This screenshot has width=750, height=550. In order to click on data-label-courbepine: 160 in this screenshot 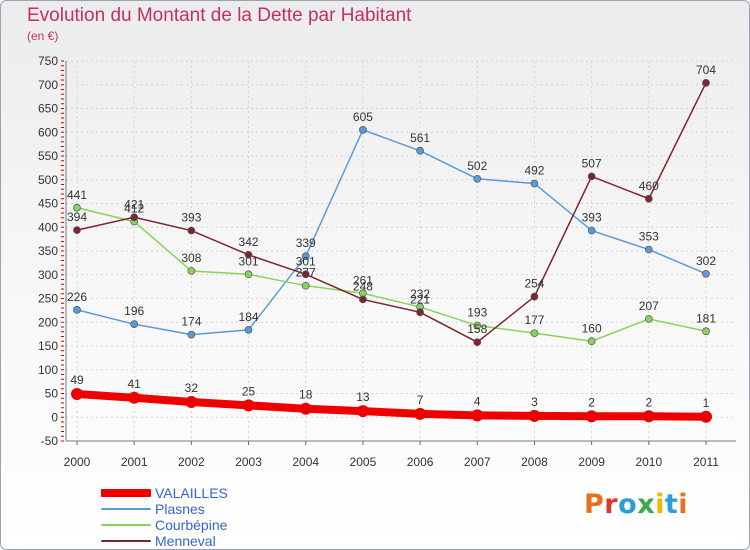, I will do `click(592, 328)`.